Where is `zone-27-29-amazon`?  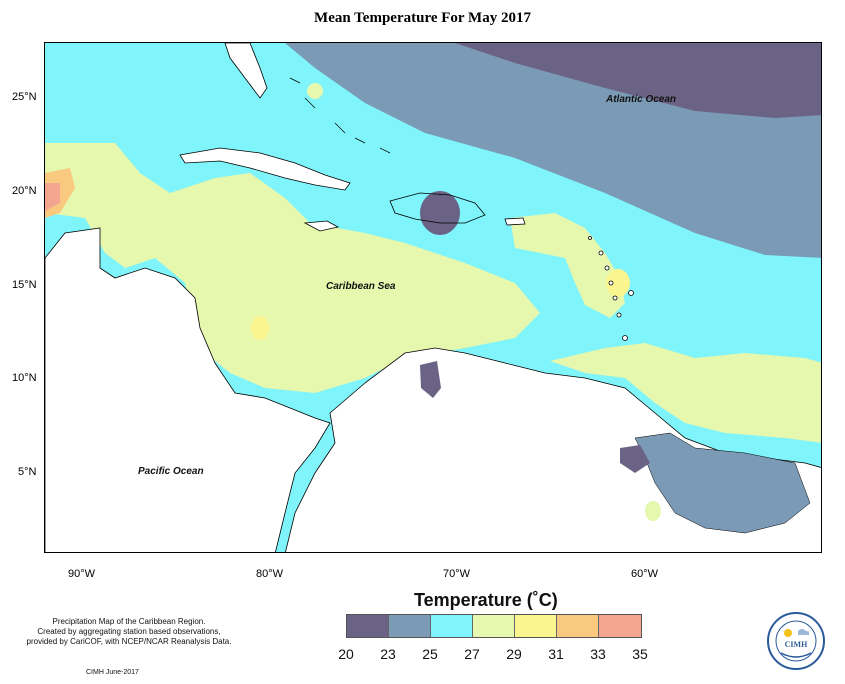
zone-27-29-amazon is located at coordinates (653, 511).